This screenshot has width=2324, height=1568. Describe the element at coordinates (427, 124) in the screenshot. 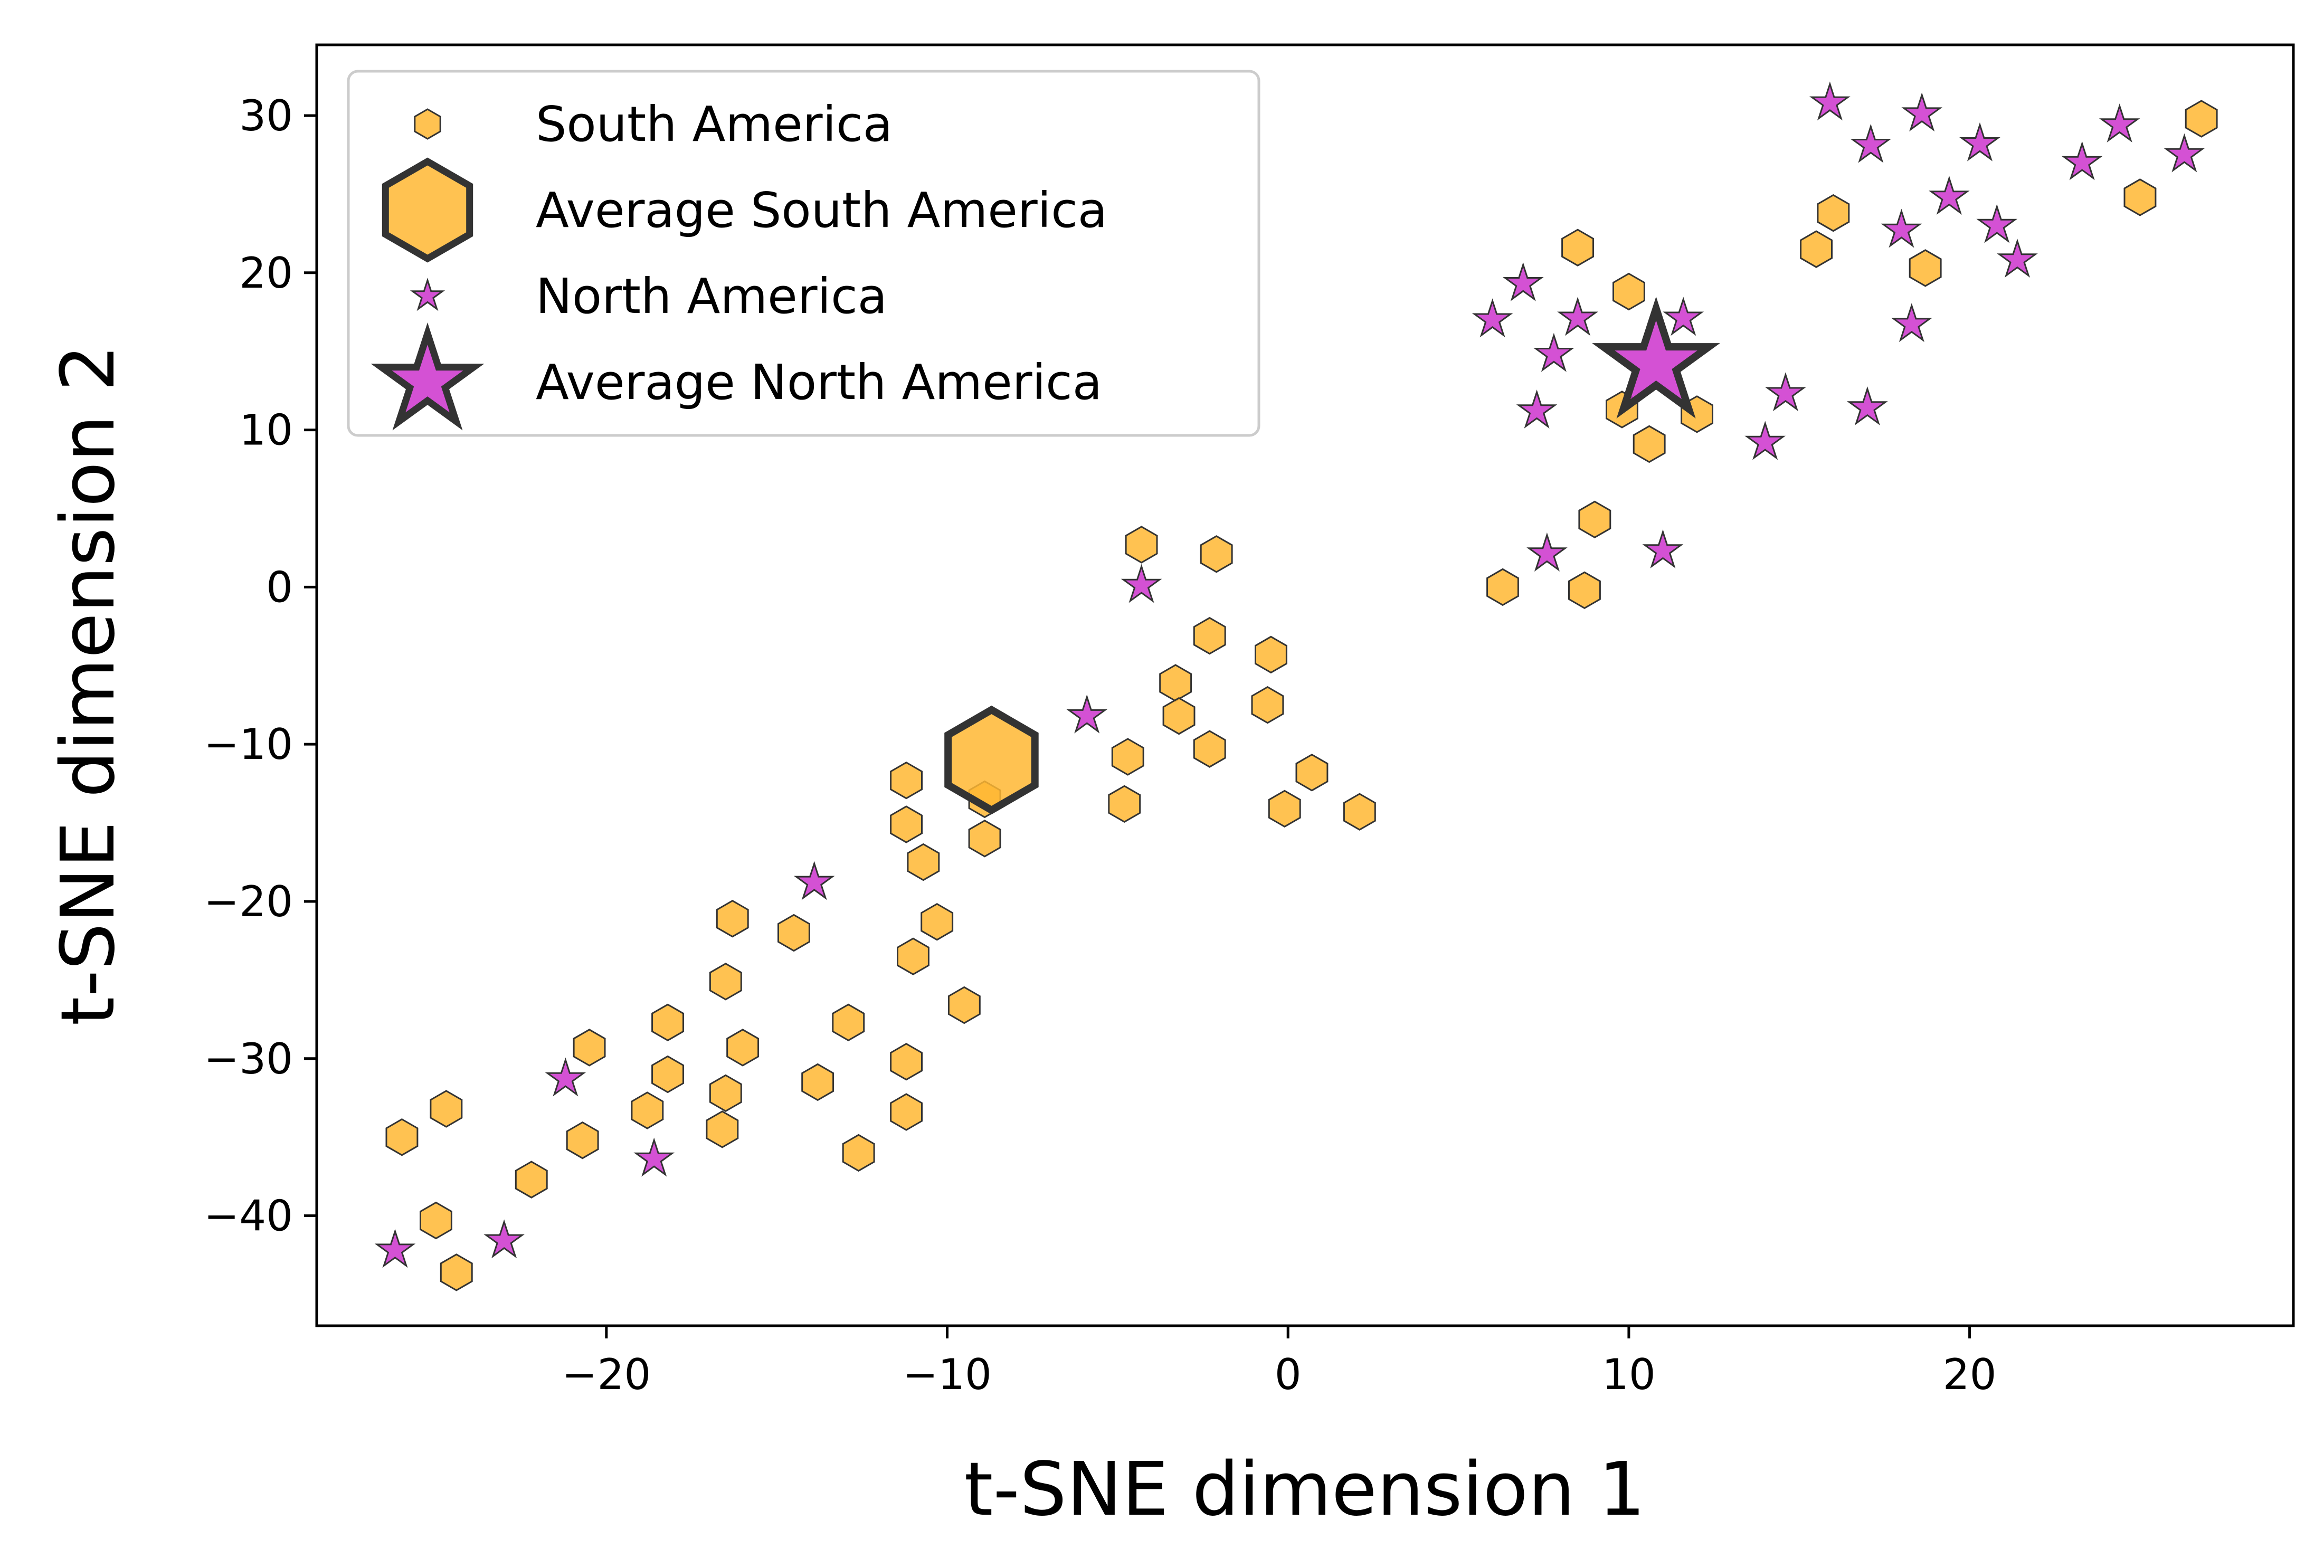

I see `legend-marker-south-america` at that location.